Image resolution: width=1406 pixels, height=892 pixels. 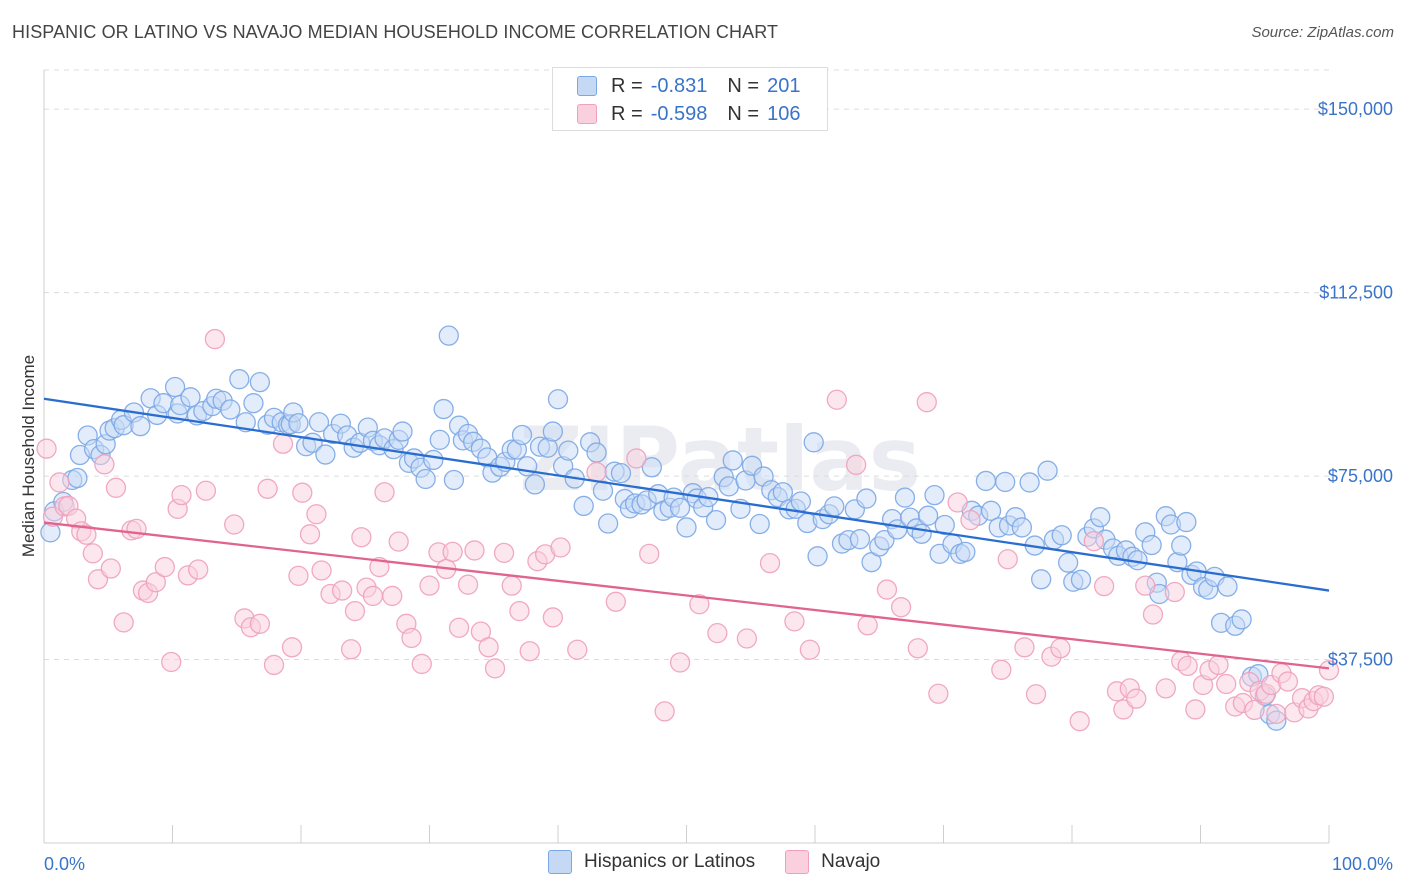 I want to click on legend-n-label: N =, so click(x=743, y=85).